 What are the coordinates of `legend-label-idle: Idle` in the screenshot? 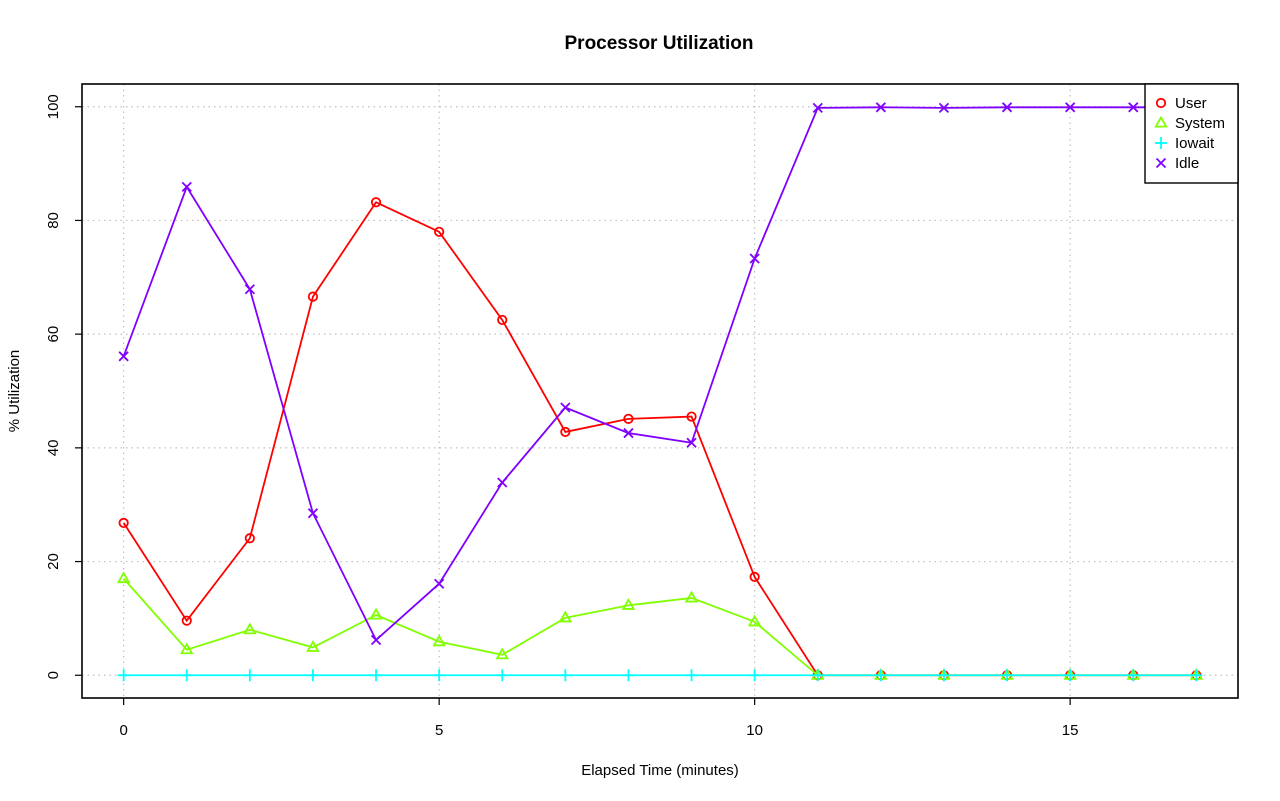 It's located at (1187, 163).